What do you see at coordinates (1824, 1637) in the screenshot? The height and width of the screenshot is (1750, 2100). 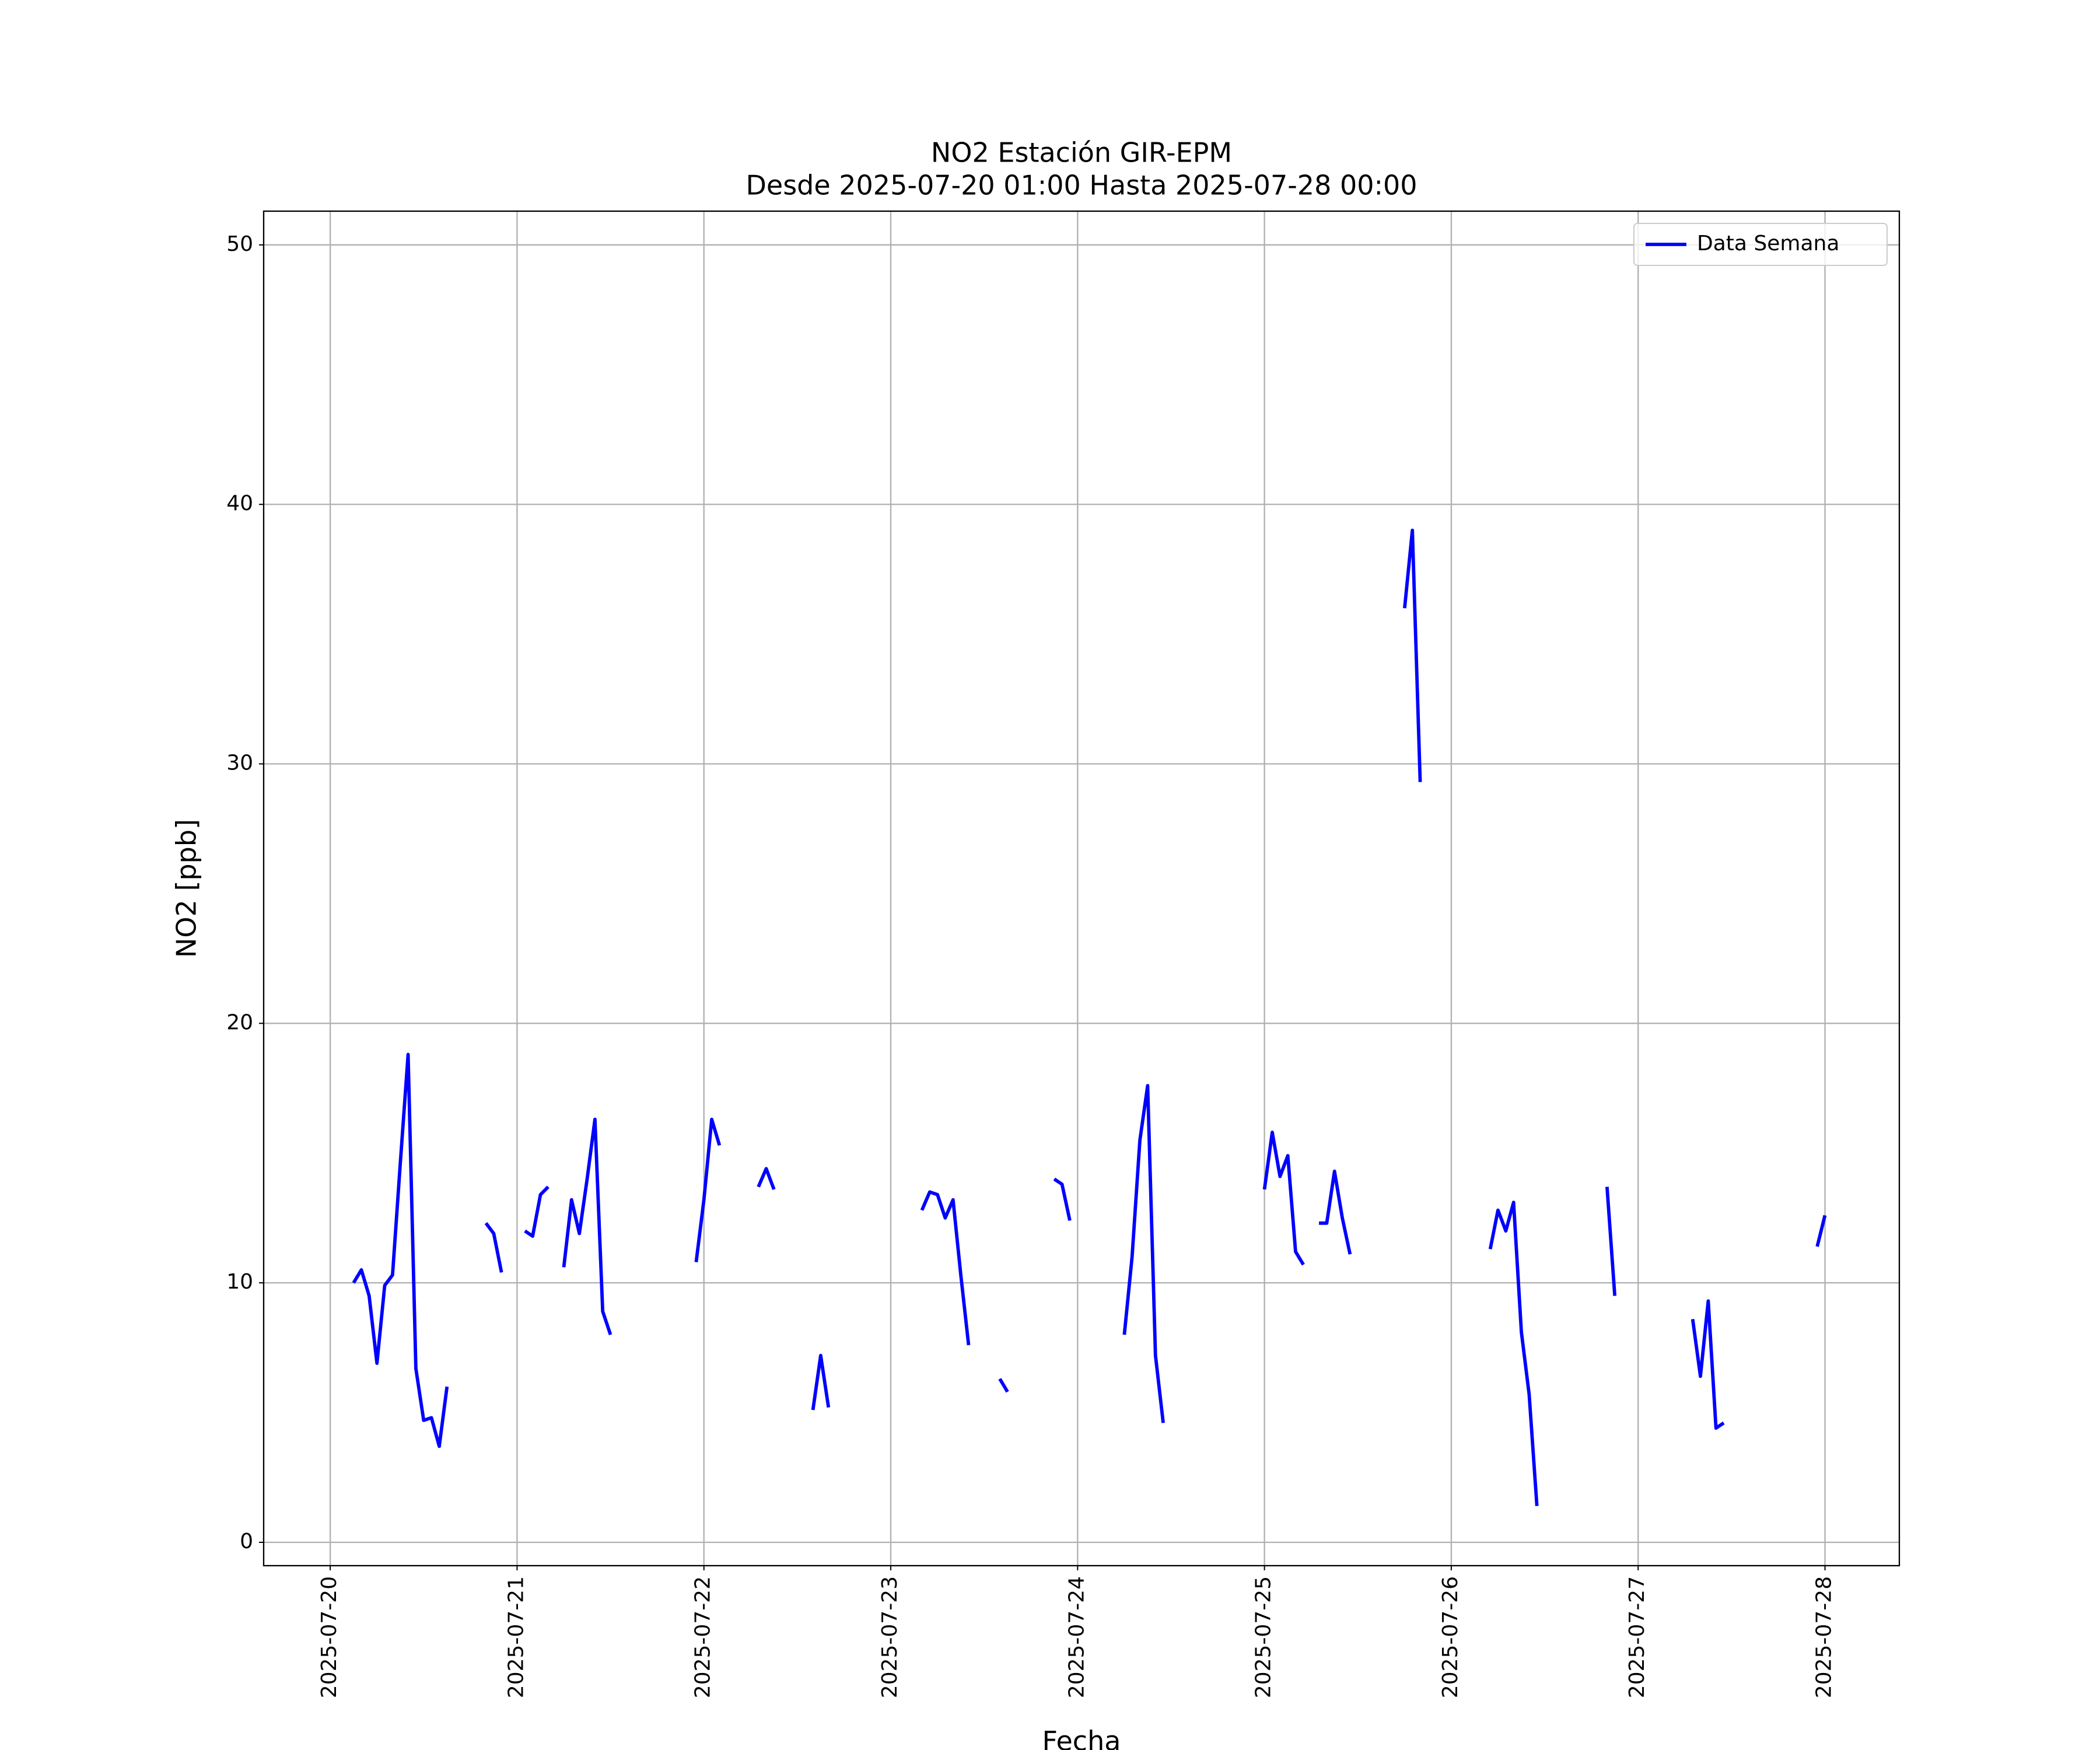 I see `x-tick-label: 2025-07-28` at bounding box center [1824, 1637].